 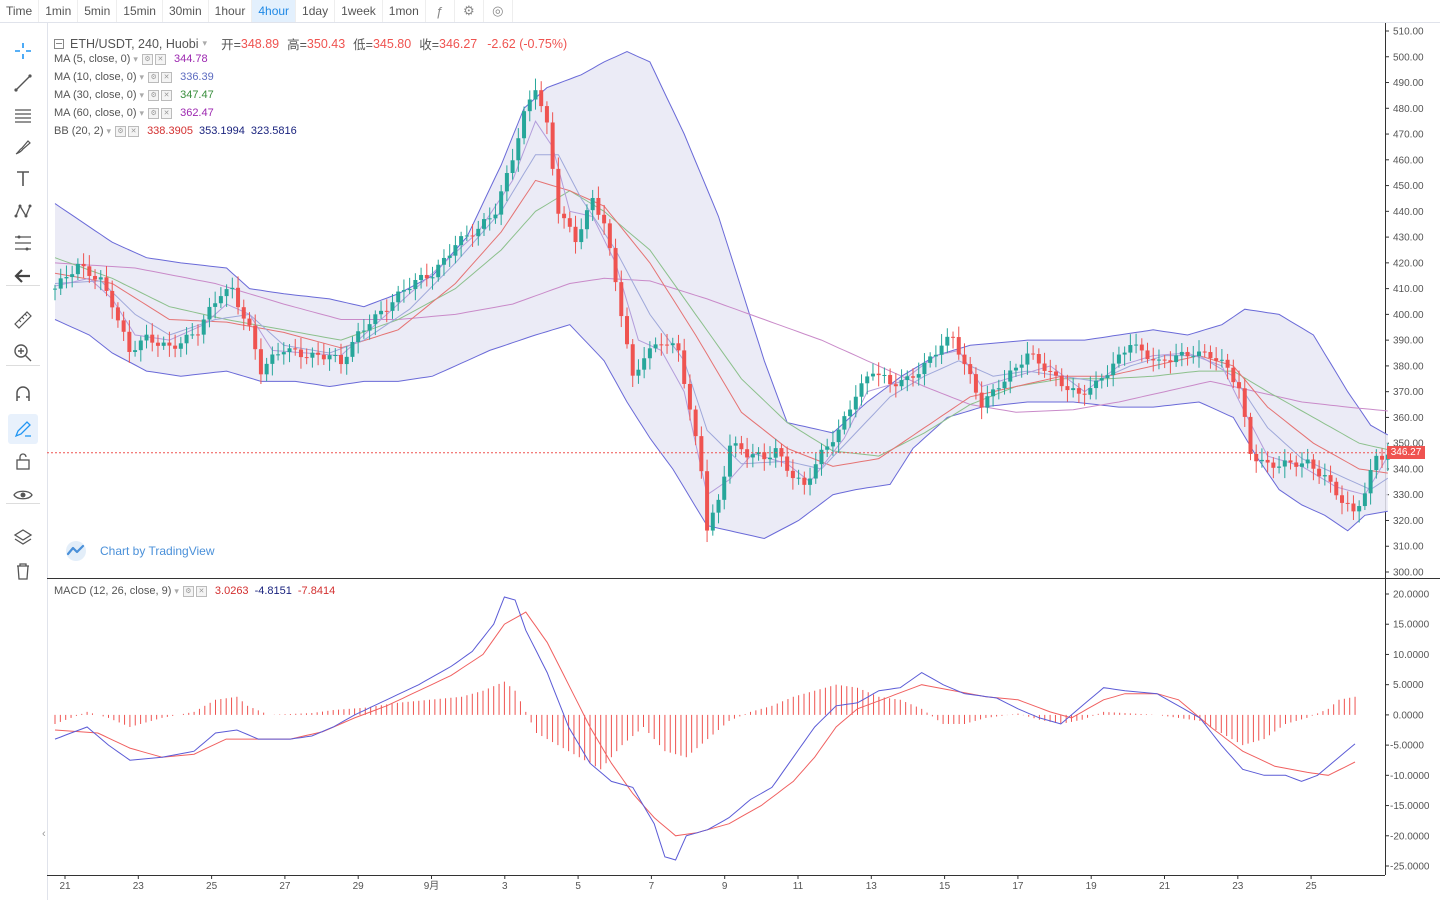 I want to click on interval-time: Time, so click(x=20, y=11).